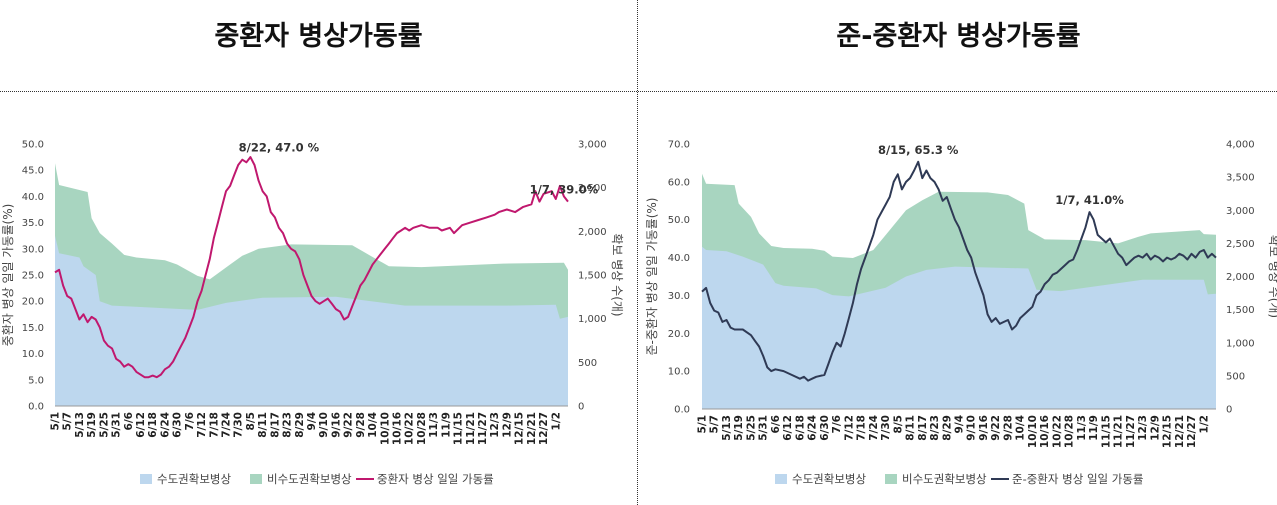  Describe the element at coordinates (33, 171) in the screenshot. I see `left-ytick-label: 45.0` at that location.